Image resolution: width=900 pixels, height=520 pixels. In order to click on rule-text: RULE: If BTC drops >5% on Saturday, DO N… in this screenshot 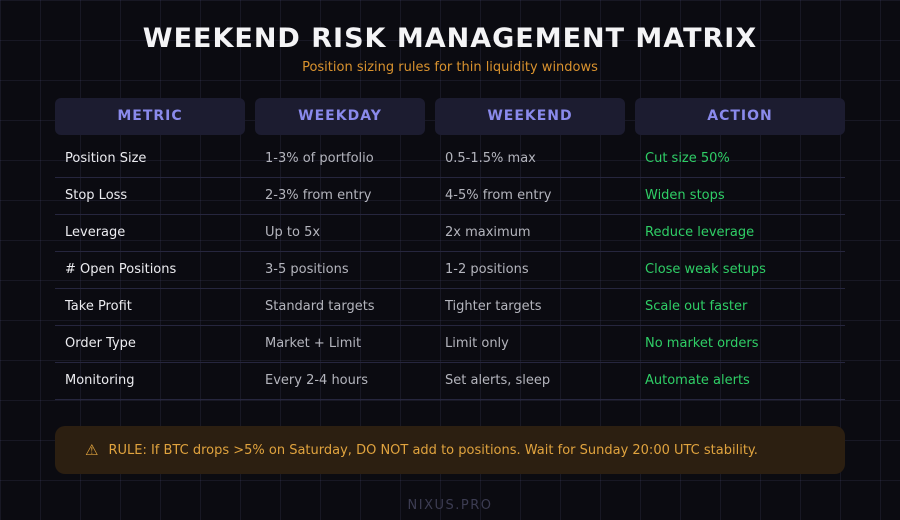, I will do `click(433, 450)`.